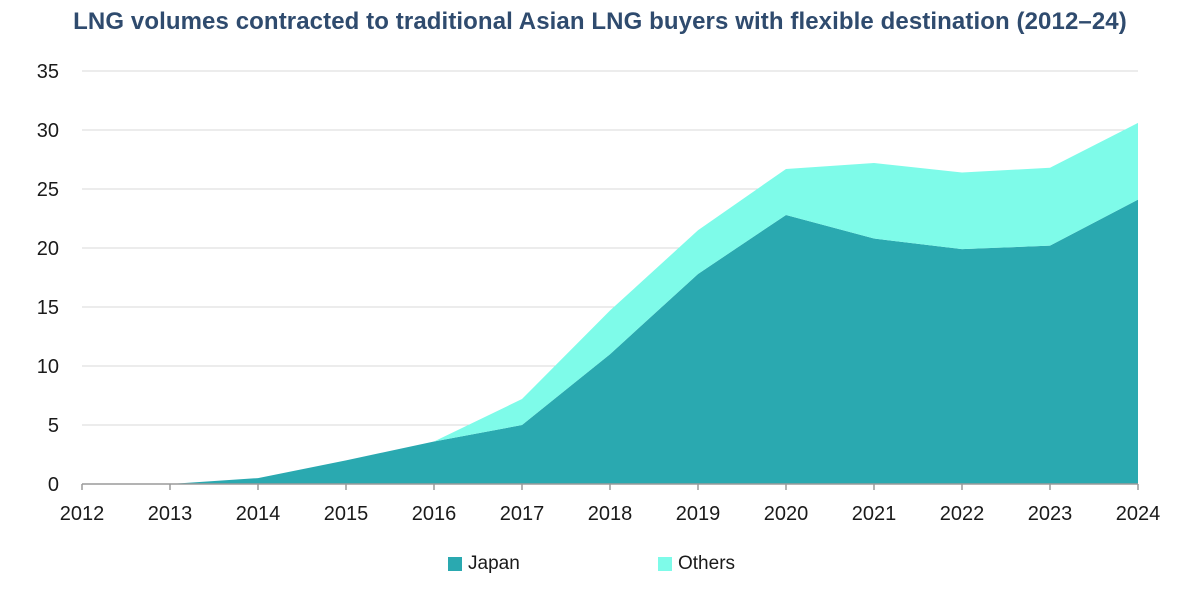  I want to click on y-tick-label: 35, so click(48, 72).